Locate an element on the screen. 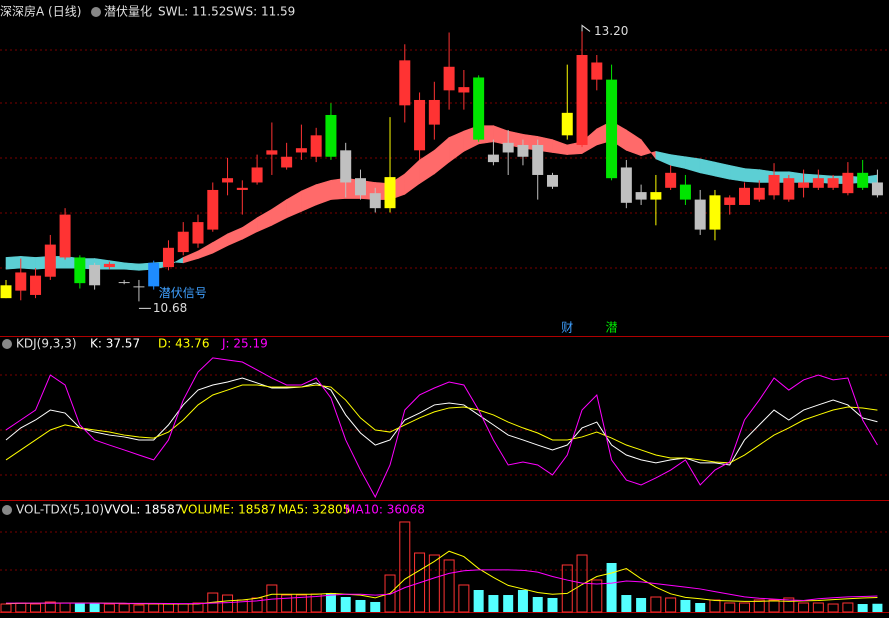 Image resolution: width=889 pixels, height=618 pixels. annotation: 13.20 is located at coordinates (611, 31).